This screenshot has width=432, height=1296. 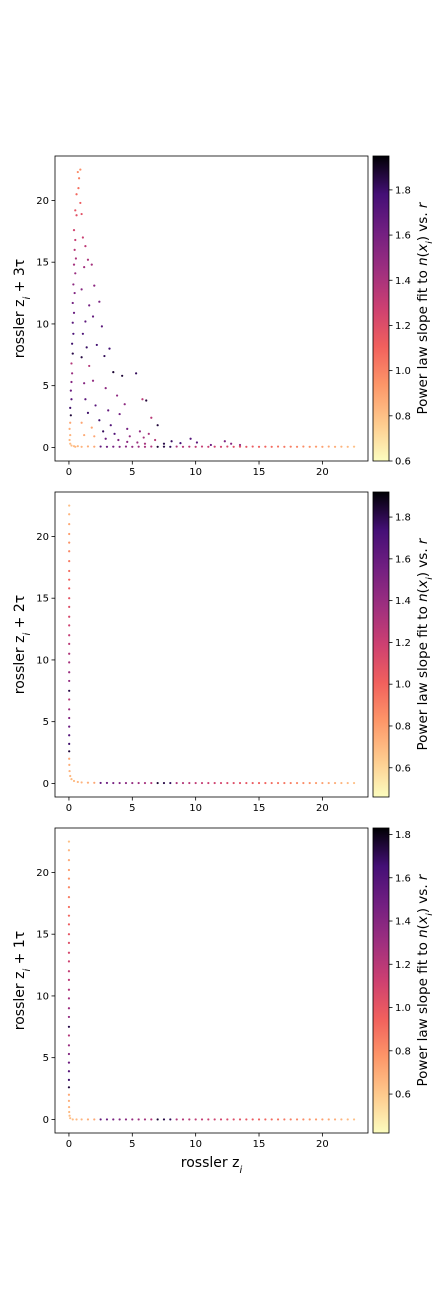 I want to click on y-tick-label: 5, so click(x=46, y=1058).